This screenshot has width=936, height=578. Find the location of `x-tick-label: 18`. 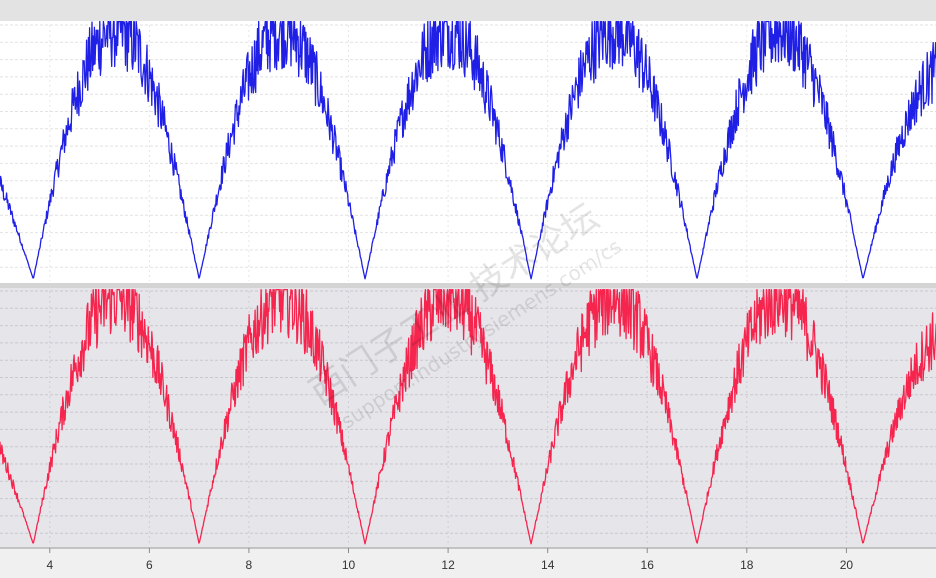

x-tick-label: 18 is located at coordinates (747, 565).